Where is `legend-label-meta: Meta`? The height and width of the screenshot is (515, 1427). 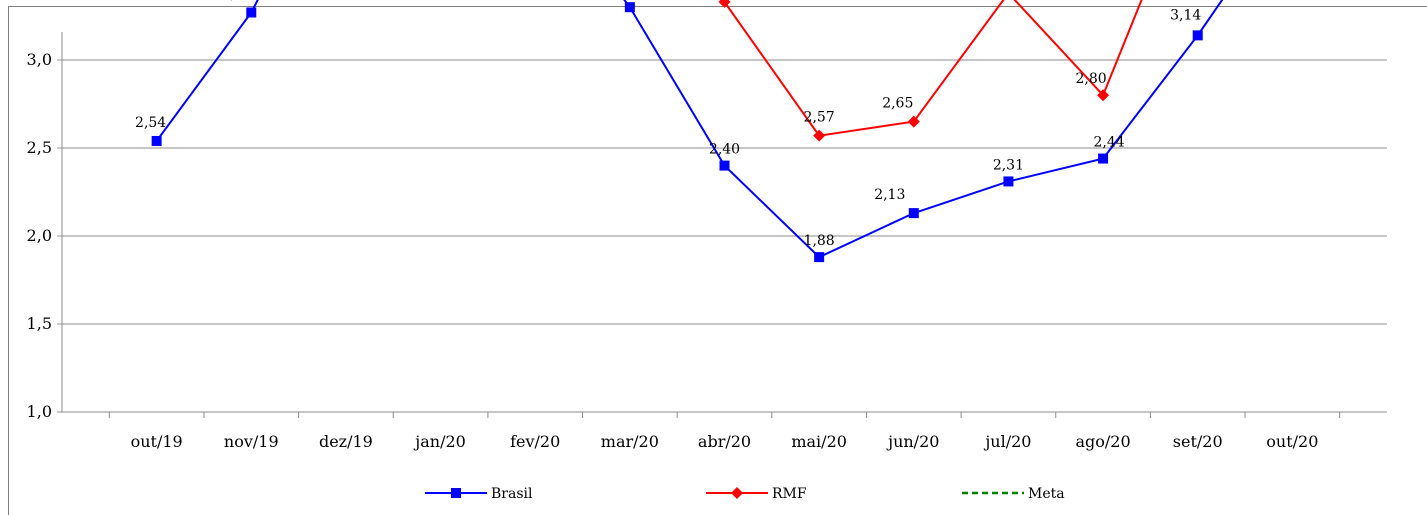 legend-label-meta: Meta is located at coordinates (1046, 494).